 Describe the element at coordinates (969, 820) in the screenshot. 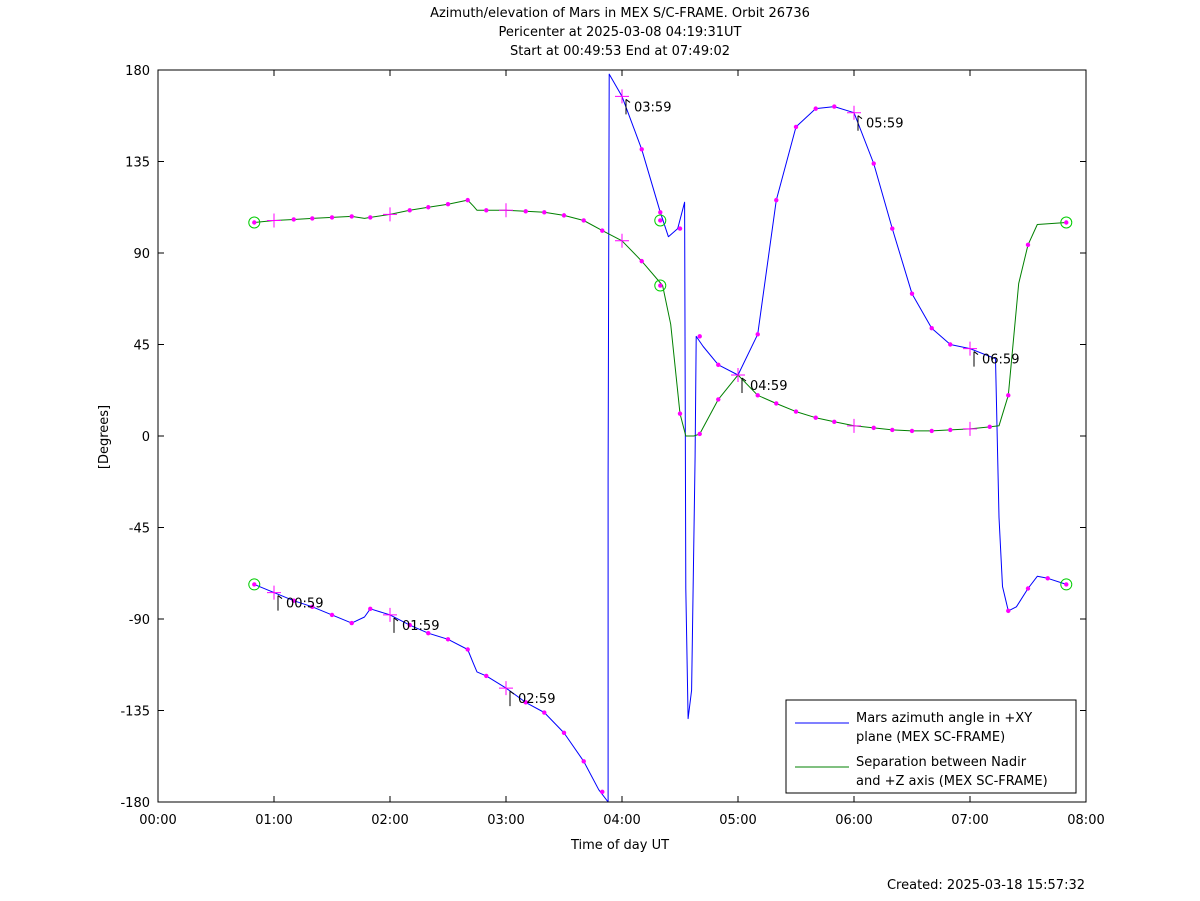

I see `x-tick-label: 07:00` at that location.